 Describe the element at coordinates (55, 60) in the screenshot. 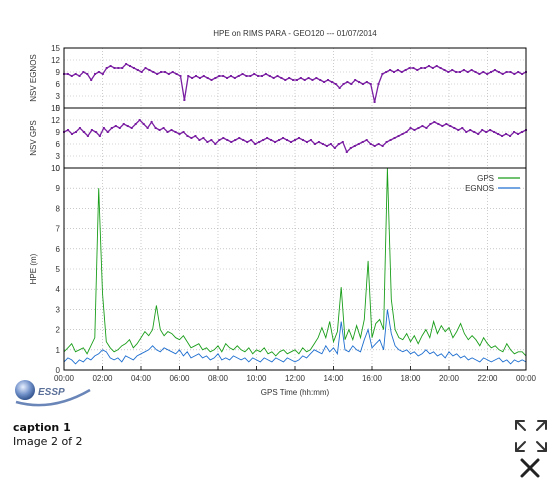

I see `y-tick-label: 12` at that location.